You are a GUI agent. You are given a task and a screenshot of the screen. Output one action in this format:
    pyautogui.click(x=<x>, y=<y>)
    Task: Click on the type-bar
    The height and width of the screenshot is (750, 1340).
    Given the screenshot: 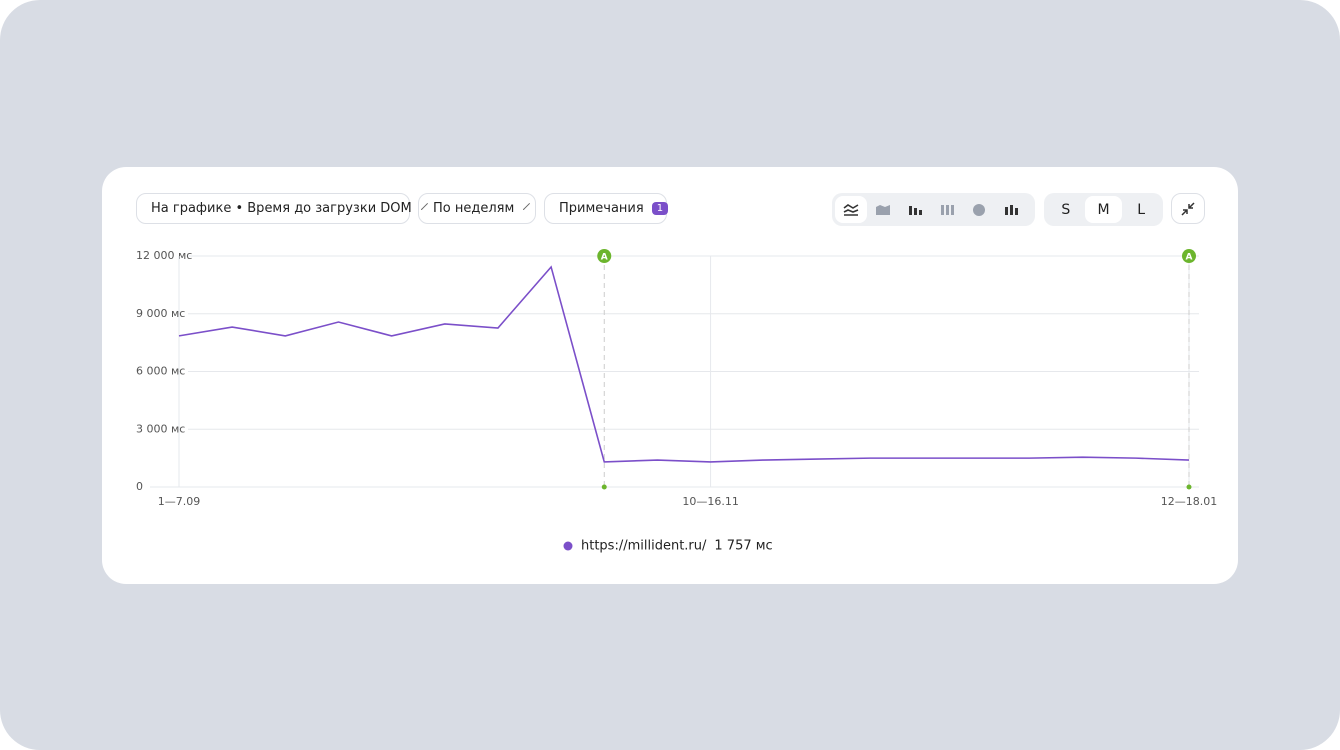 What is the action you would take?
    pyautogui.click(x=915, y=209)
    